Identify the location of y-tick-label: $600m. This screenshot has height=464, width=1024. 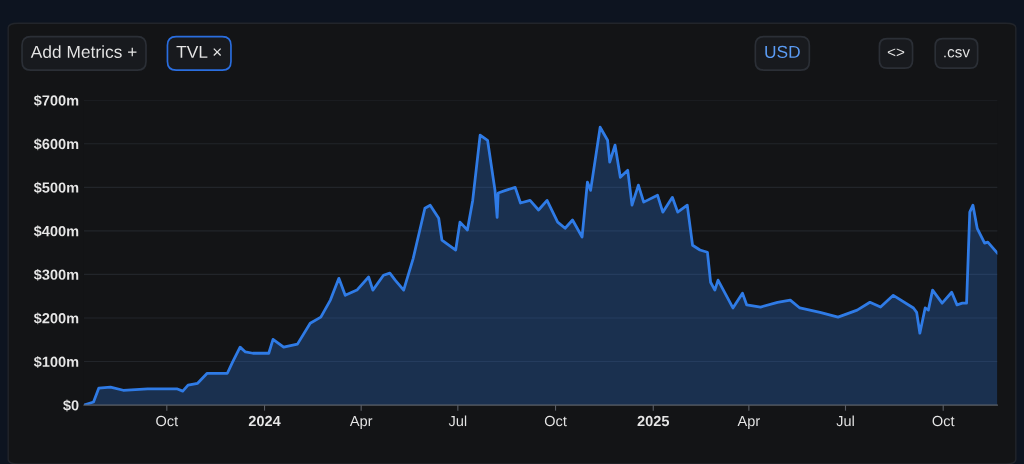
(56, 144).